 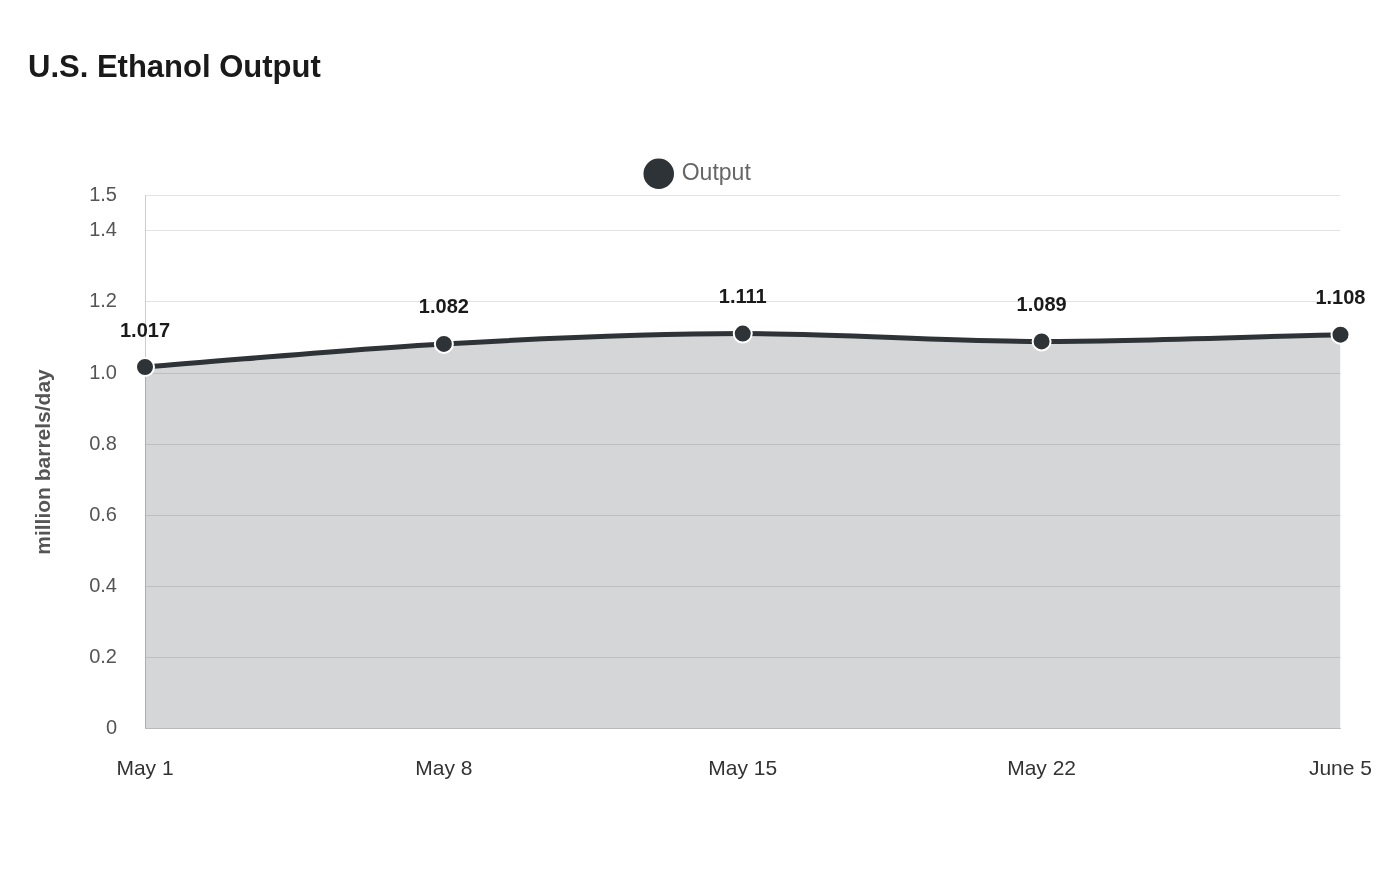 I want to click on y-tick-label: 1.0, so click(x=103, y=371).